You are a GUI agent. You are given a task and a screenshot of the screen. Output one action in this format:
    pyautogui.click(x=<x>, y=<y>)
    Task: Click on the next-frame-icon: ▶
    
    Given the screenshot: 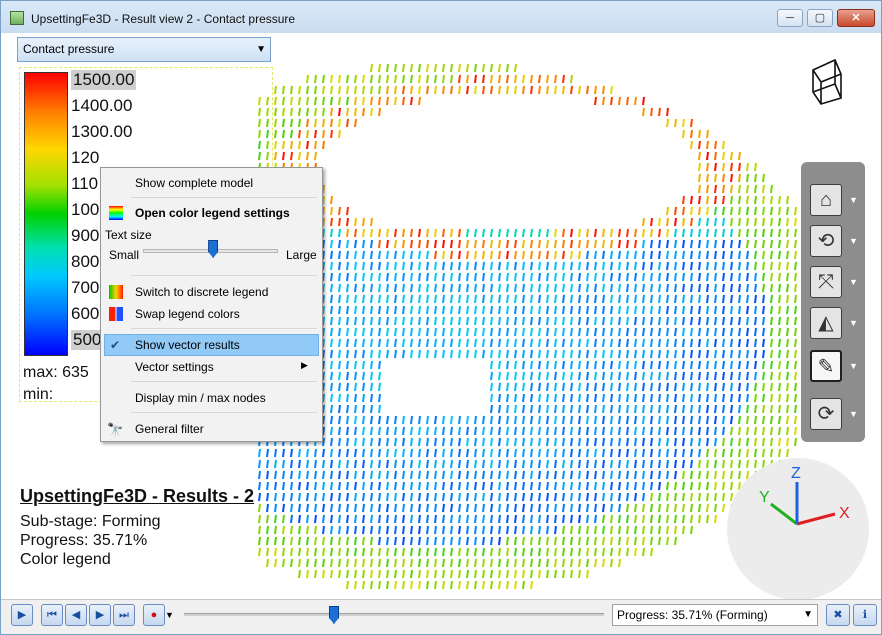 What is the action you would take?
    pyautogui.click(x=100, y=615)
    